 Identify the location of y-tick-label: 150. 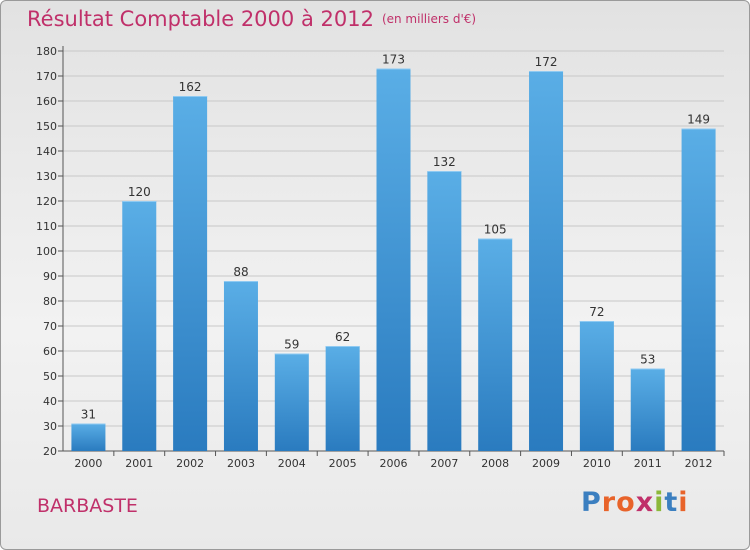
(46, 126).